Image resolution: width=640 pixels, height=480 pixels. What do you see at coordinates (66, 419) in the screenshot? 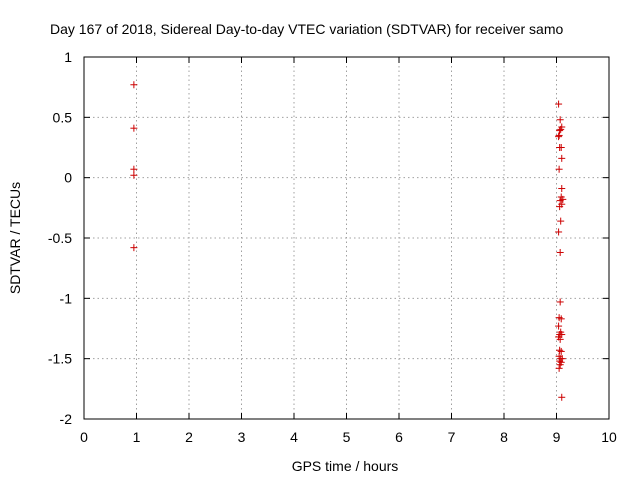
I see `y-tick-label: -2` at bounding box center [66, 419].